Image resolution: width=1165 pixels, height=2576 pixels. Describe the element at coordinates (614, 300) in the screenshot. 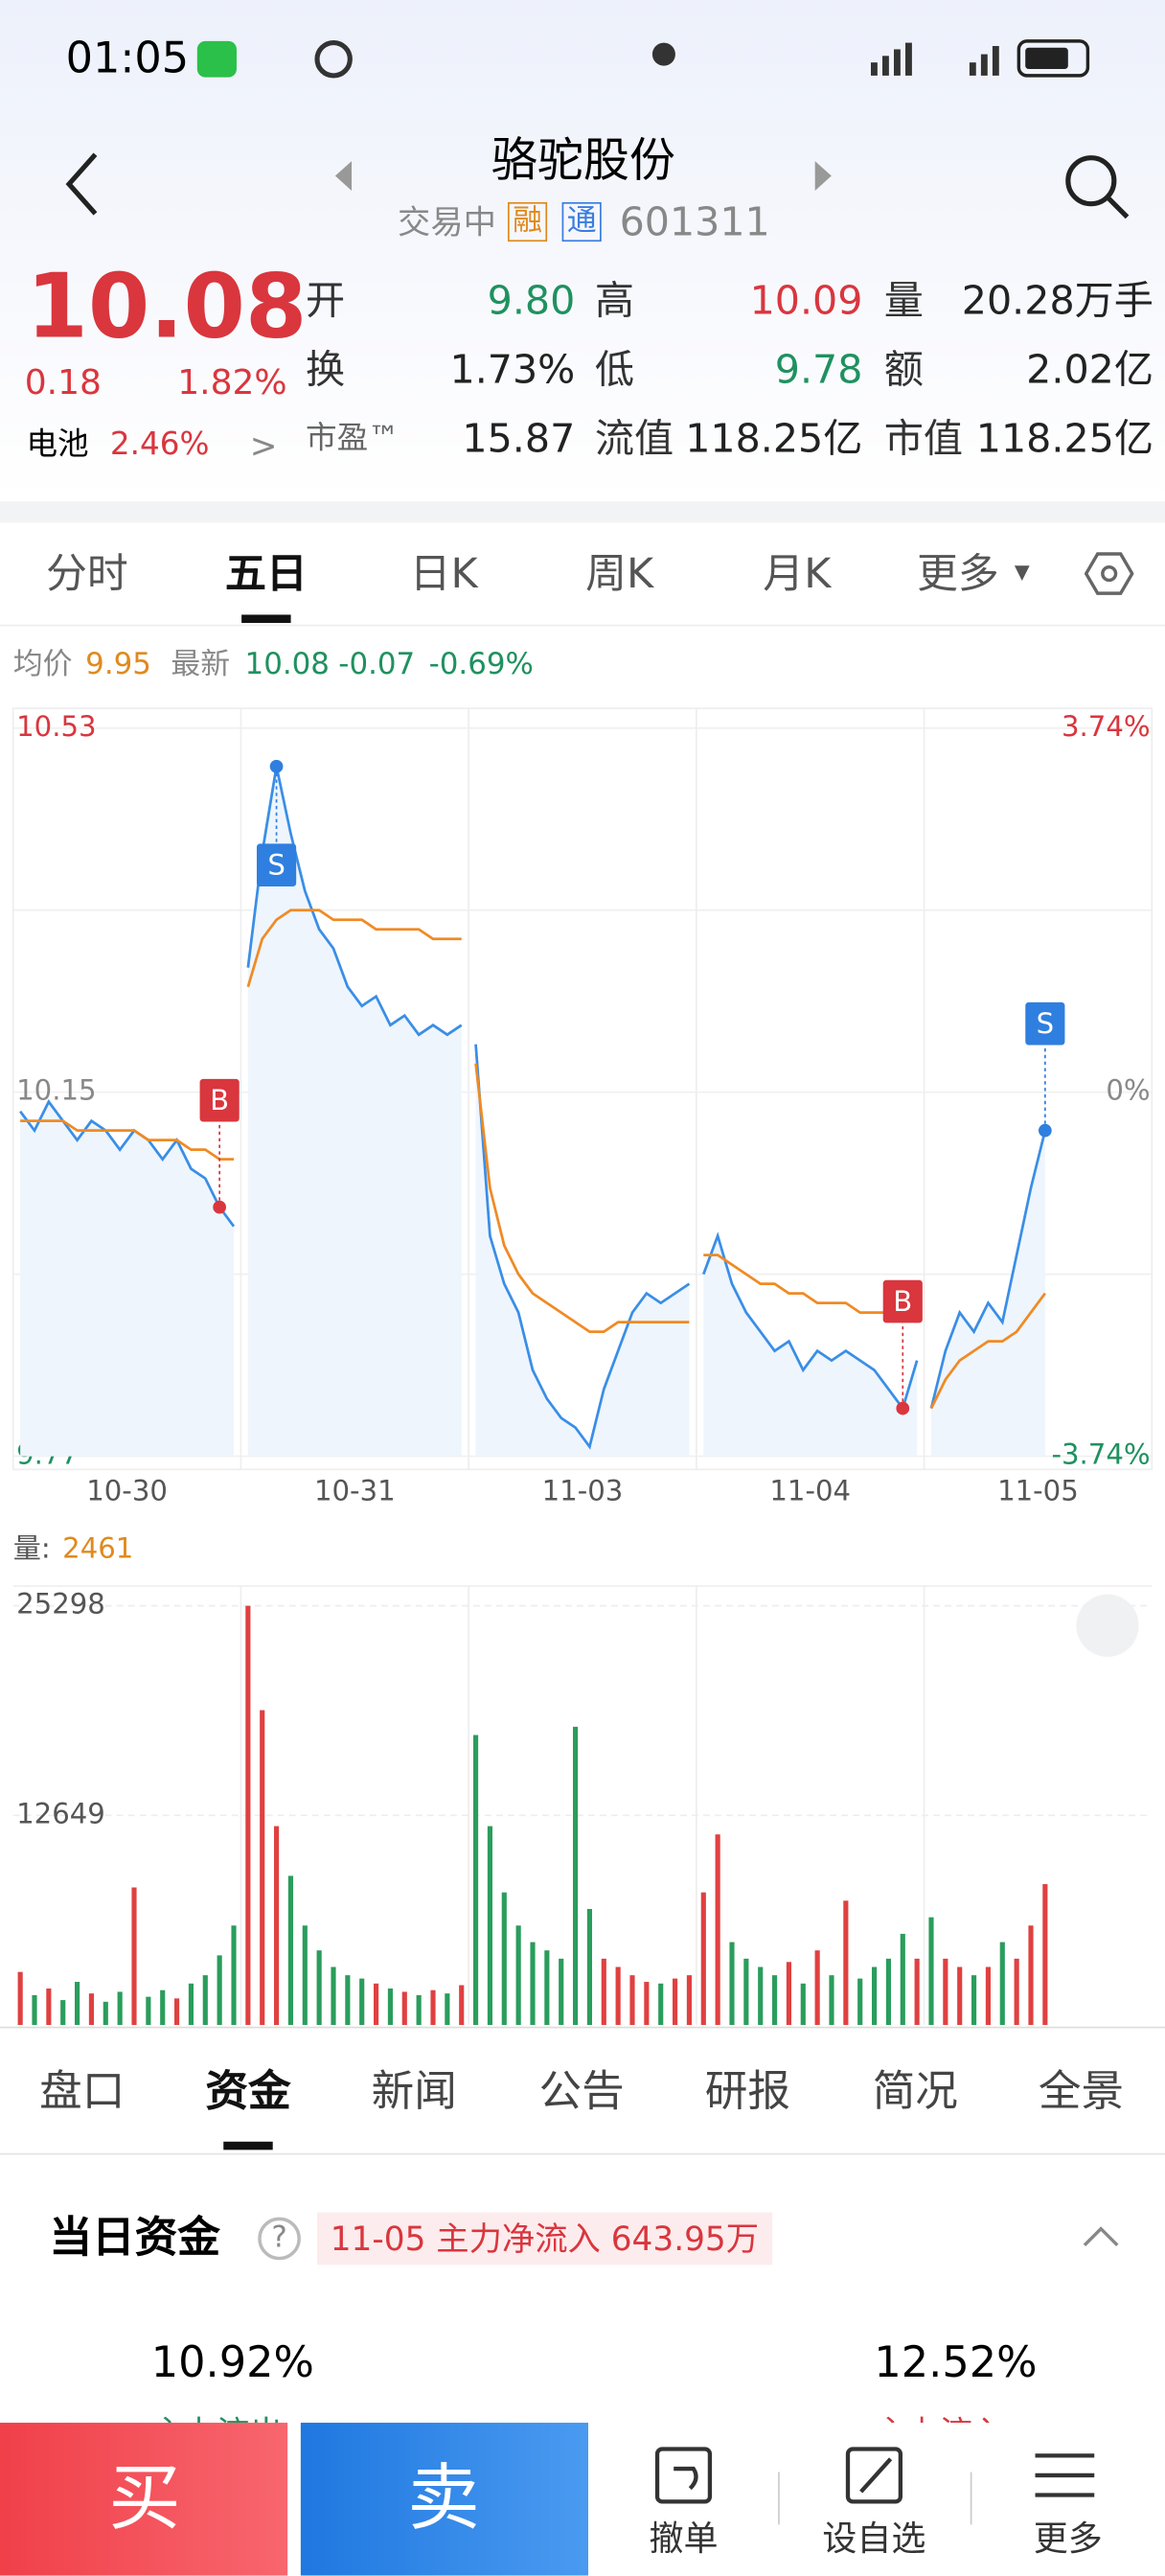

I see `field-label: 高` at that location.